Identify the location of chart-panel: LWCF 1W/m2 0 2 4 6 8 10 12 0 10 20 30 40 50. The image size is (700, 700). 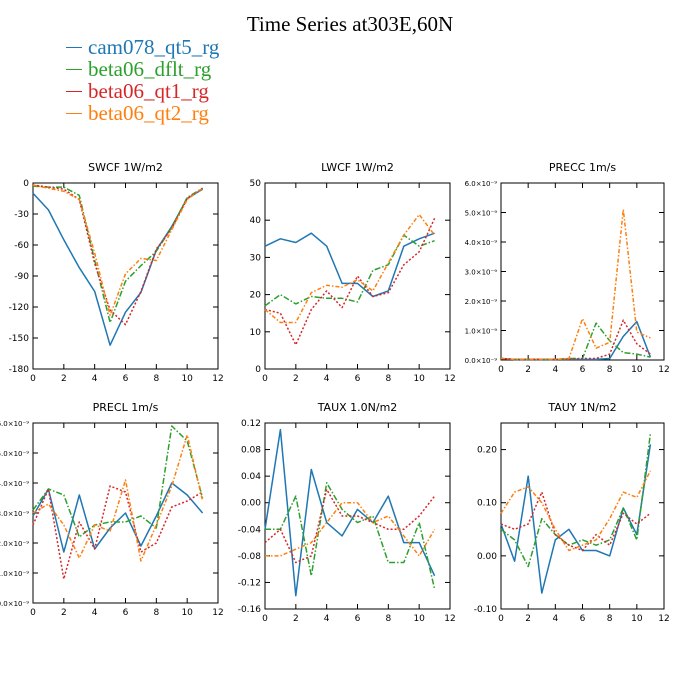
(353, 272).